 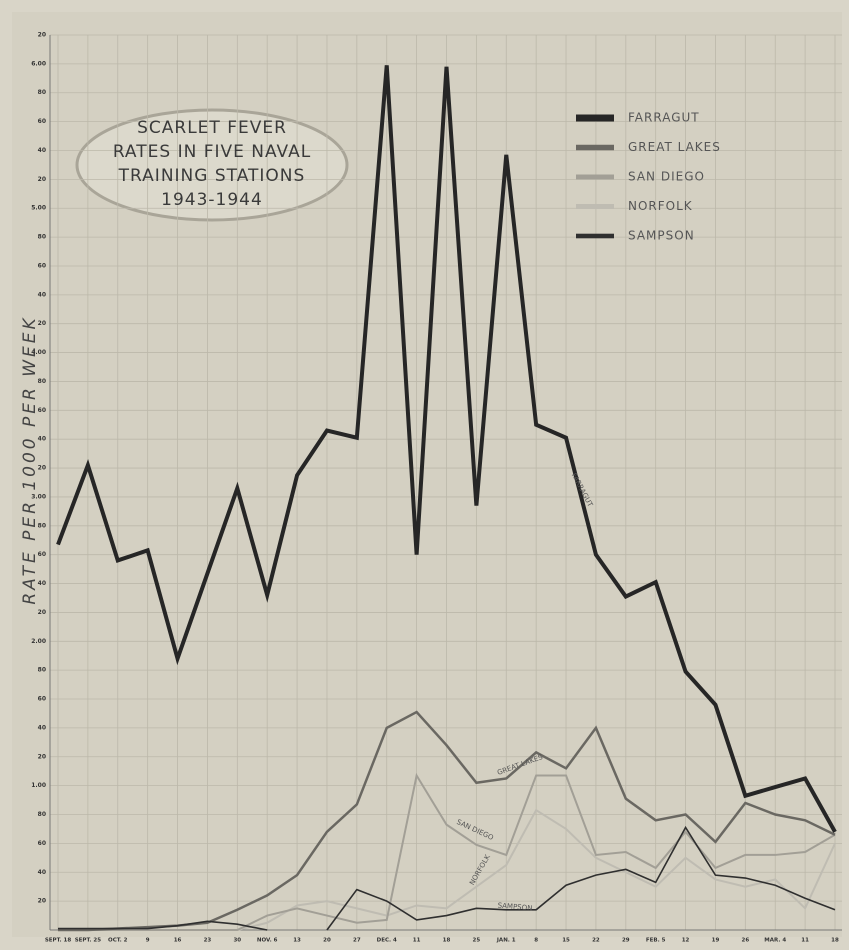 I want to click on x-tick-label: 25, so click(x=477, y=941).